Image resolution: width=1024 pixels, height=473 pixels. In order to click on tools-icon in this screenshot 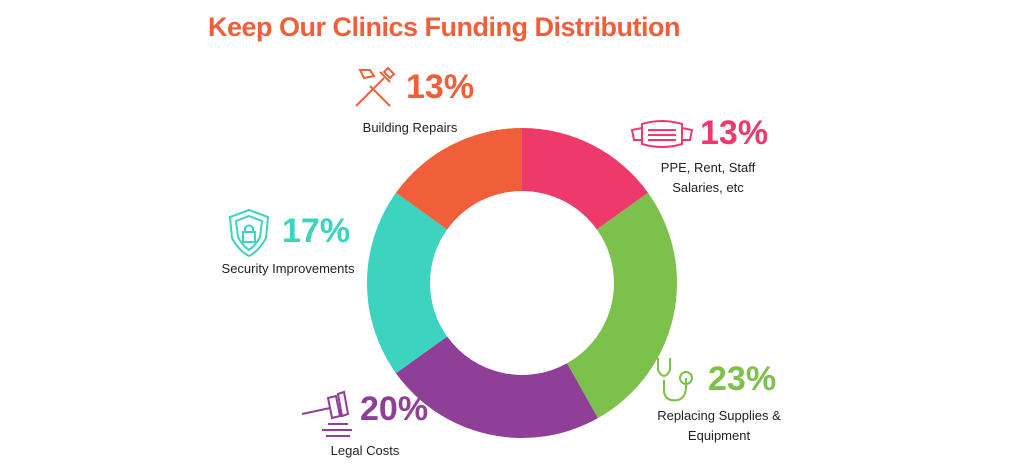, I will do `click(375, 86)`.